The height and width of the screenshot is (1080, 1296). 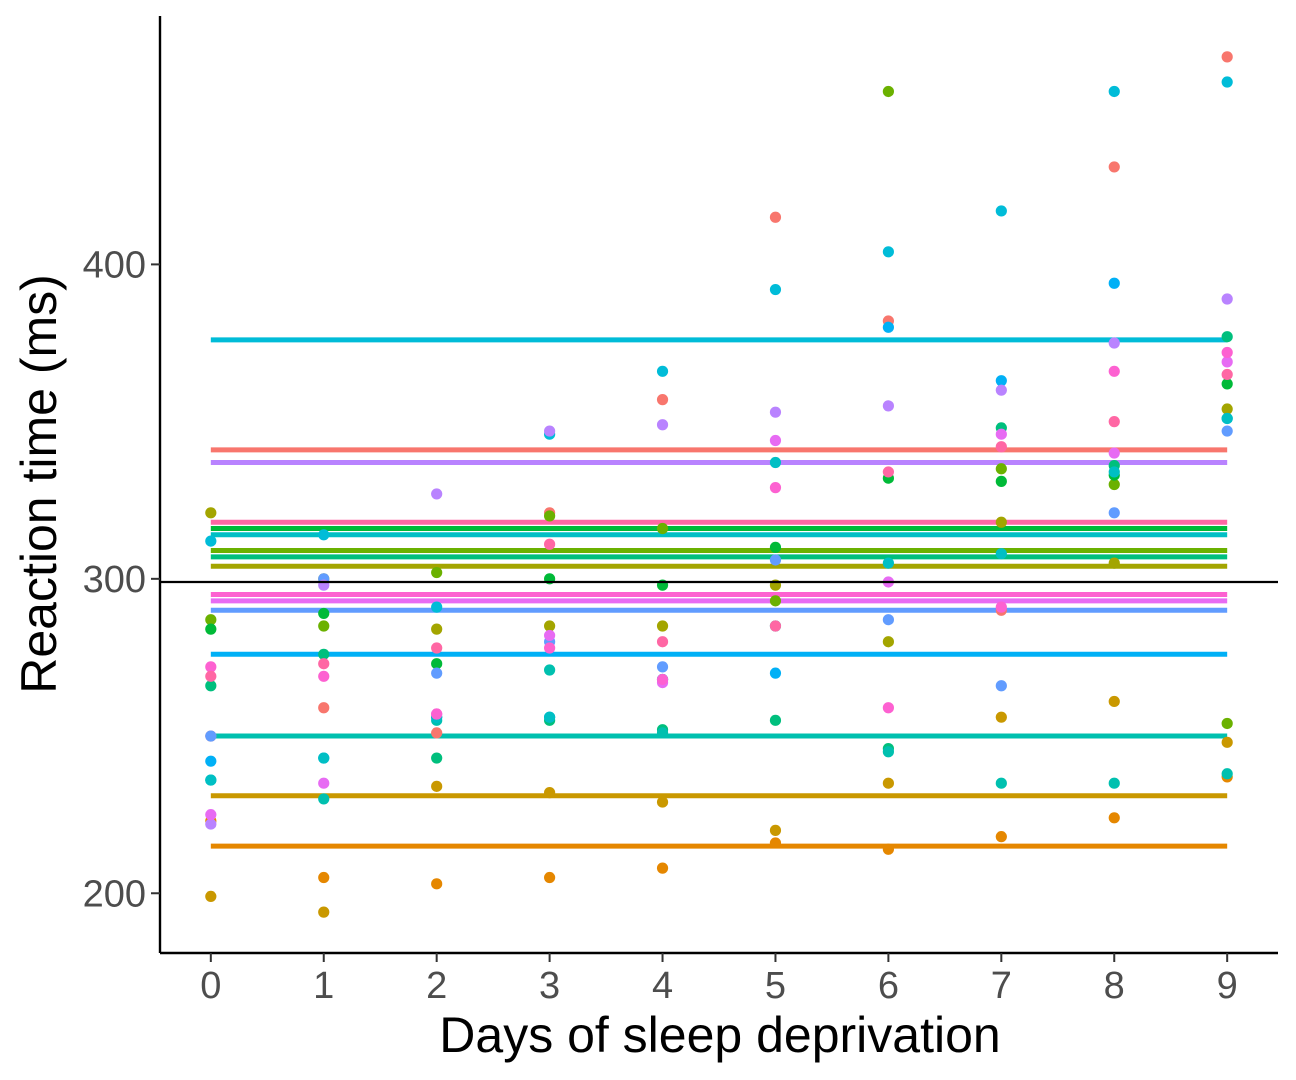 I want to click on x-tick-label: 0, so click(x=210, y=986).